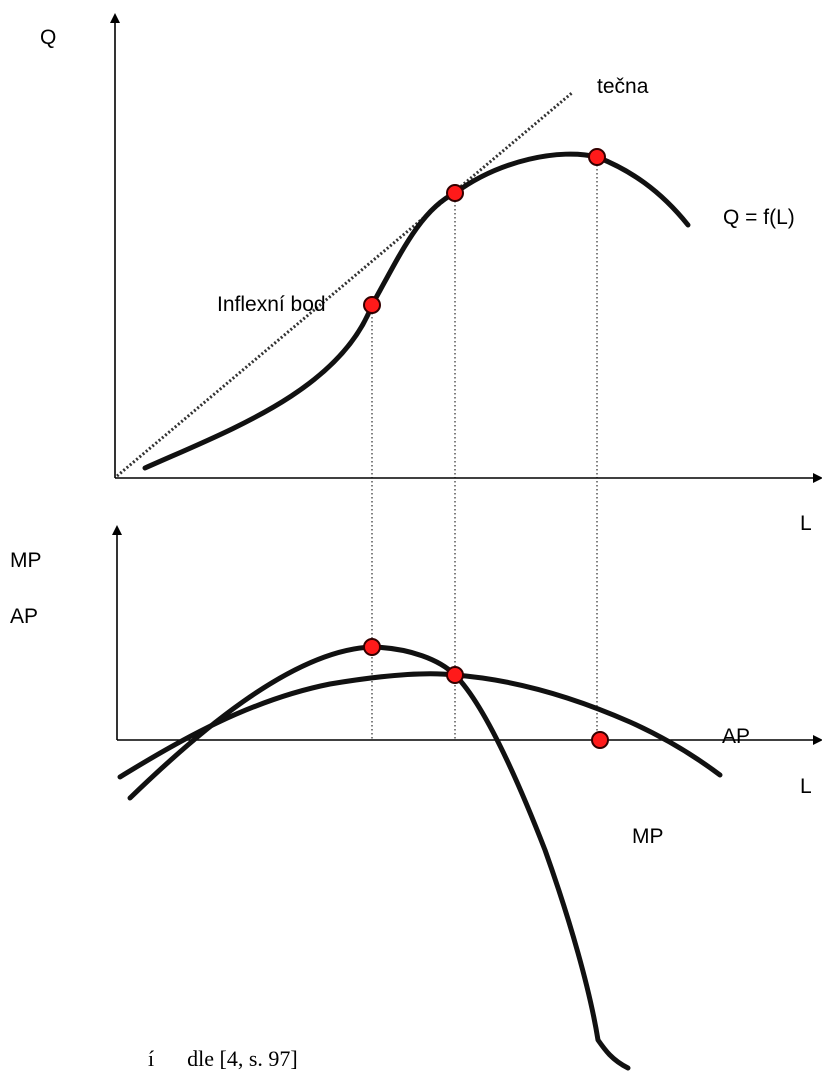 The image size is (822, 1071). I want to click on top-y-axis-label: Q, so click(48, 37).